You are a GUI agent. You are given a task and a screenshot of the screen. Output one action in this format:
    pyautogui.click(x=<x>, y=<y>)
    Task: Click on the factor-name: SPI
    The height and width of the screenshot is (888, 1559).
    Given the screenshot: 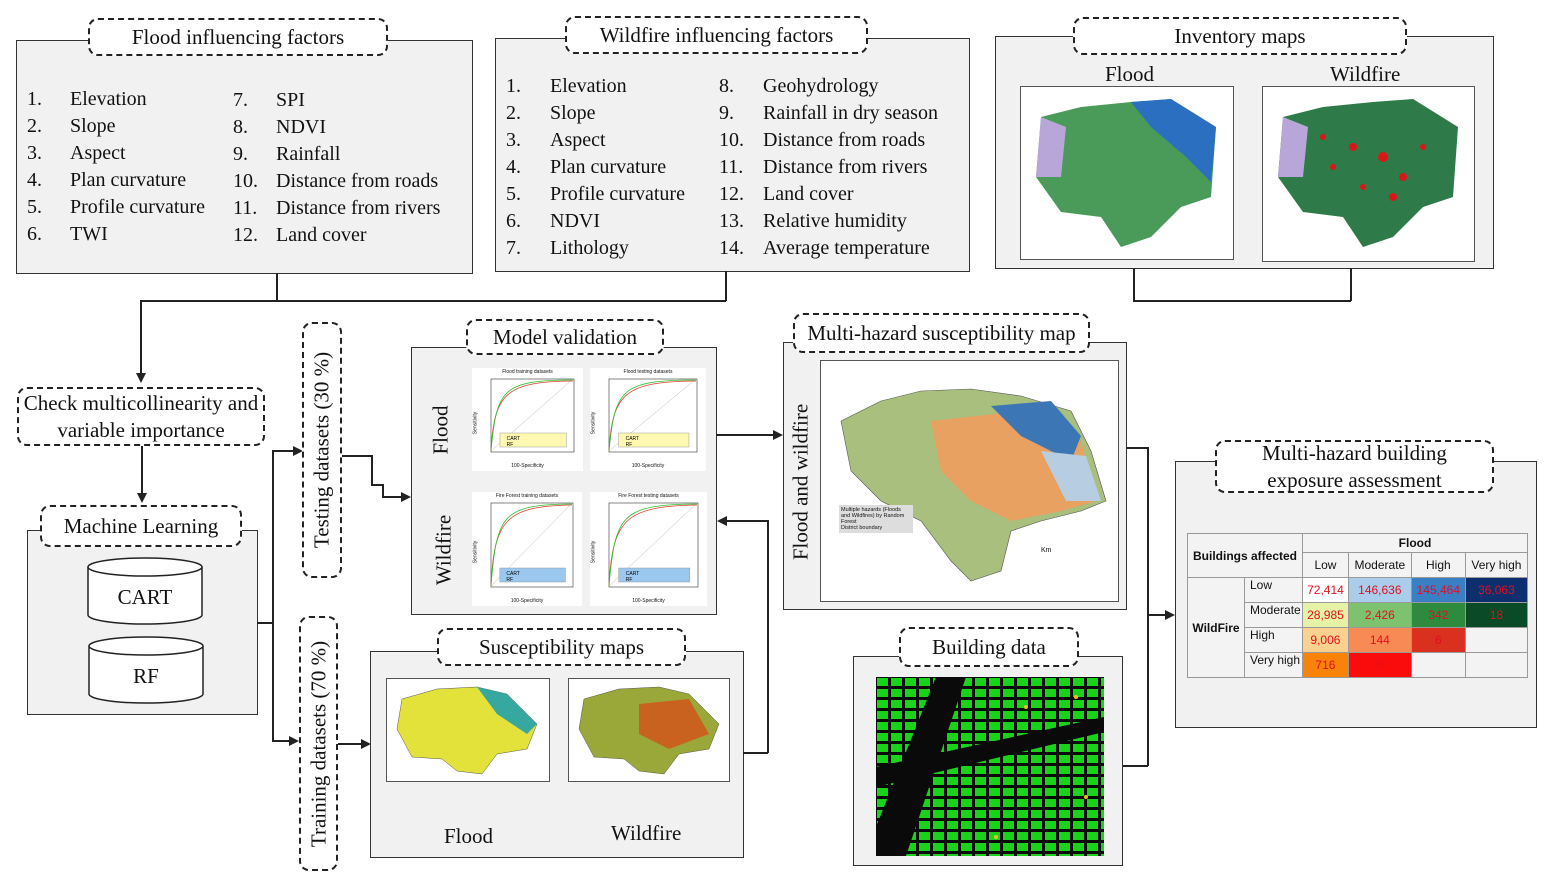 What is the action you would take?
    pyautogui.click(x=290, y=100)
    